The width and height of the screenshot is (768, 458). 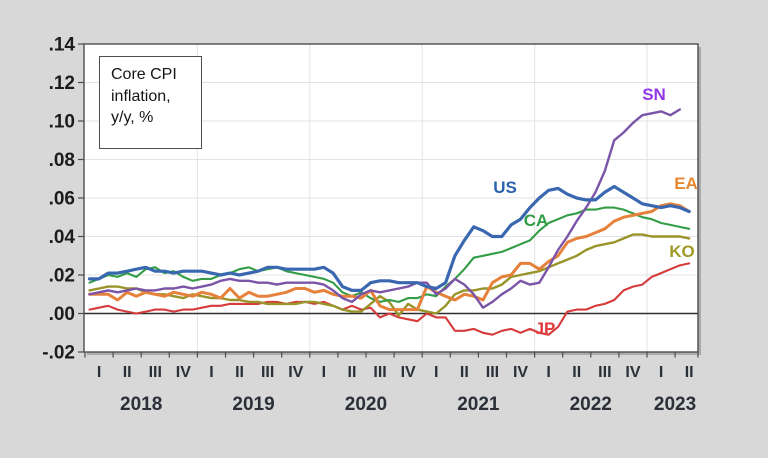 What do you see at coordinates (132, 117) in the screenshot?
I see `annotation-line-3: y/y, %` at bounding box center [132, 117].